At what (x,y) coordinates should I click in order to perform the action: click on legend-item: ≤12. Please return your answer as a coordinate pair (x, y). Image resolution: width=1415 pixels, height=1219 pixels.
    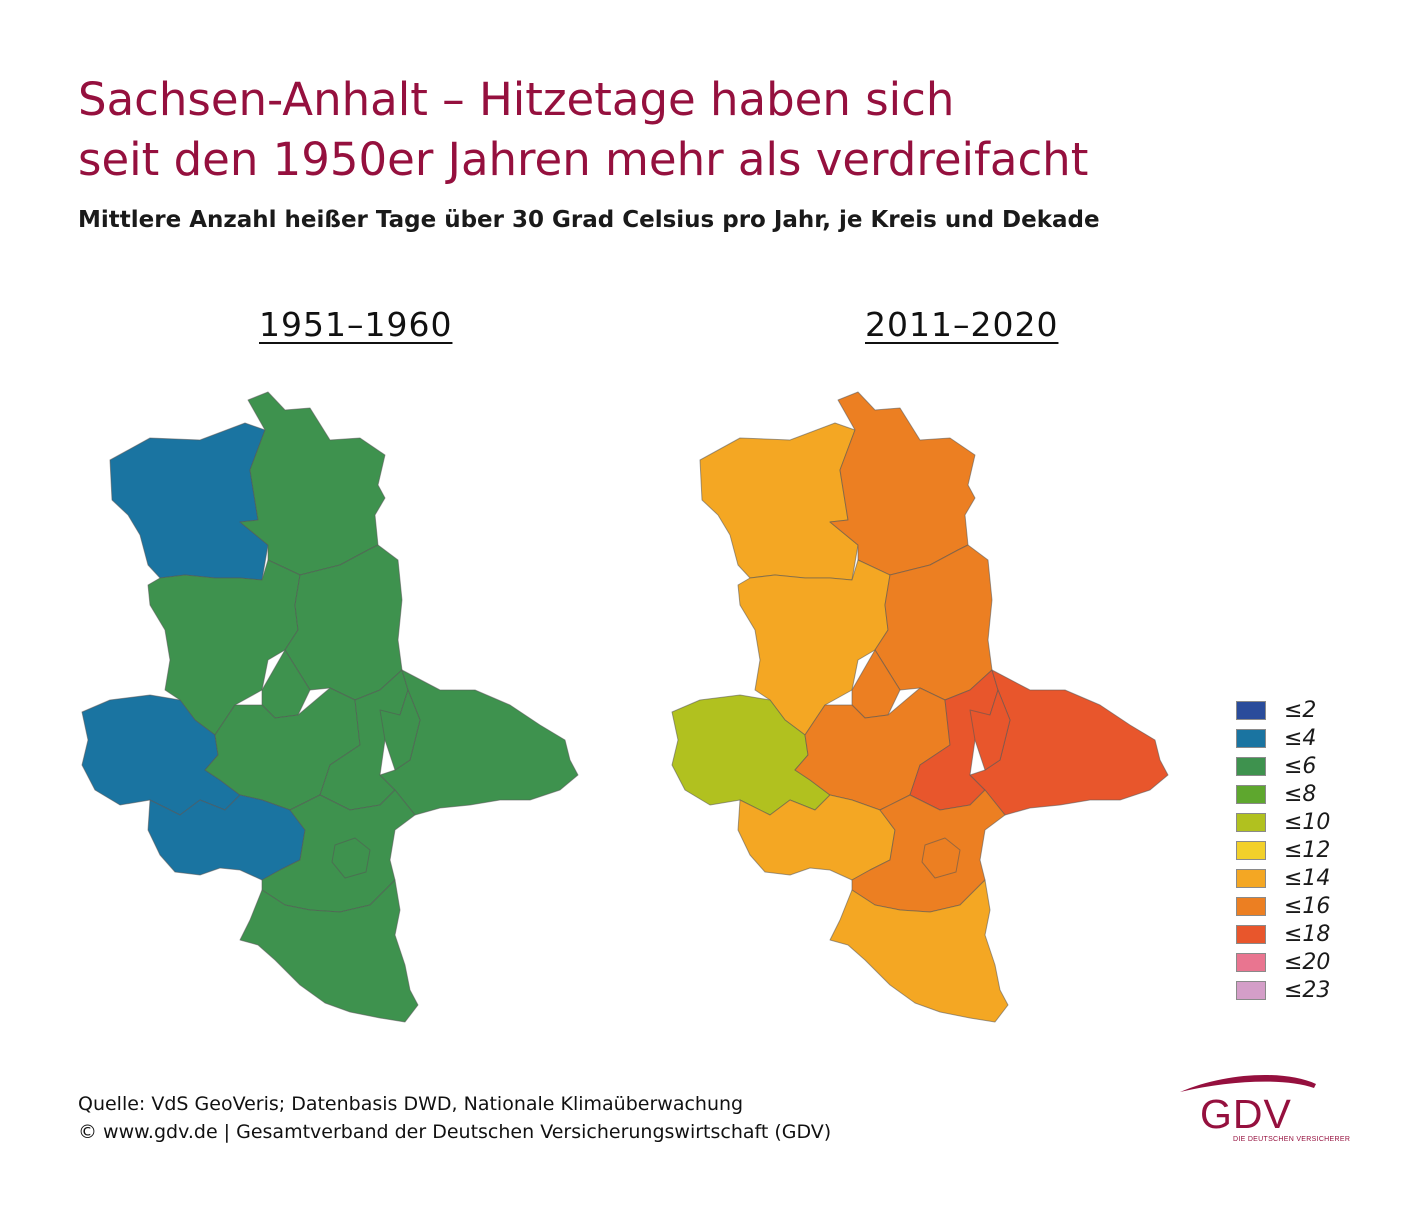
    Looking at the image, I should click on (1301, 850).